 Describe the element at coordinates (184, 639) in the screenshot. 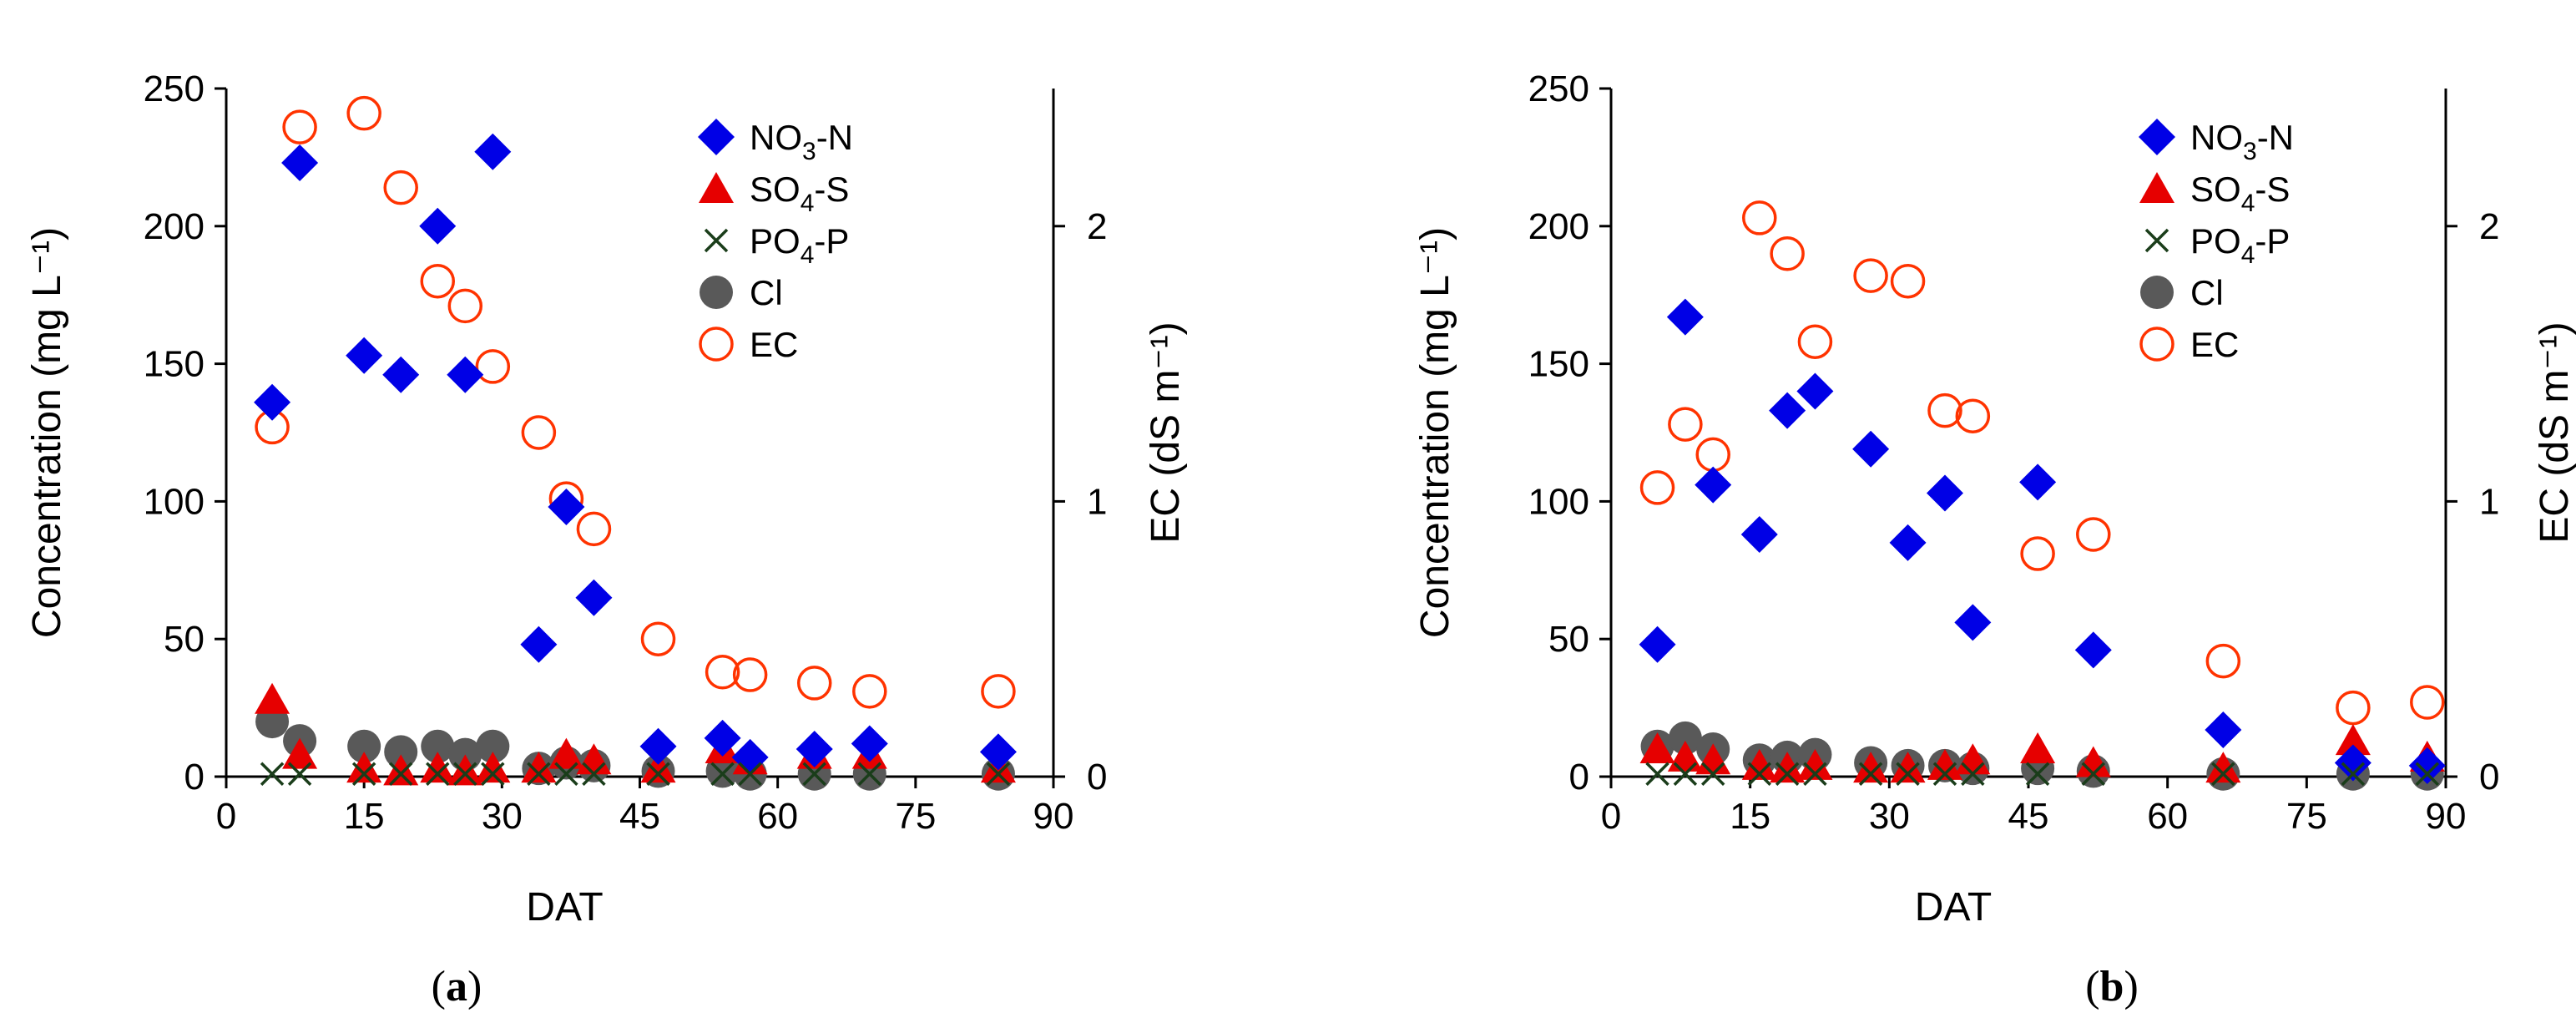

I see `y-tick-label-left: 50` at that location.